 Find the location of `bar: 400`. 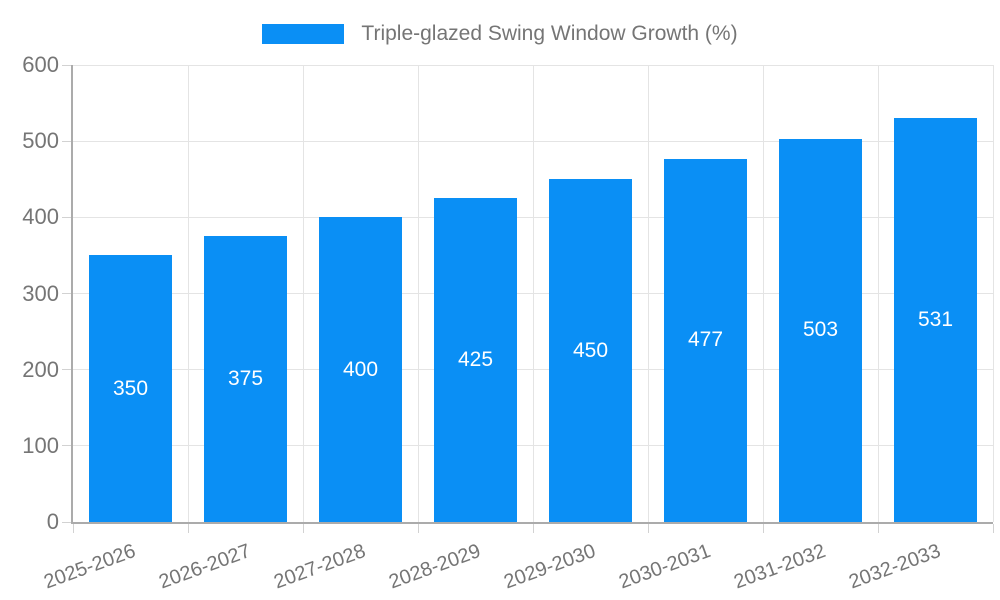

bar: 400 is located at coordinates (360, 369).